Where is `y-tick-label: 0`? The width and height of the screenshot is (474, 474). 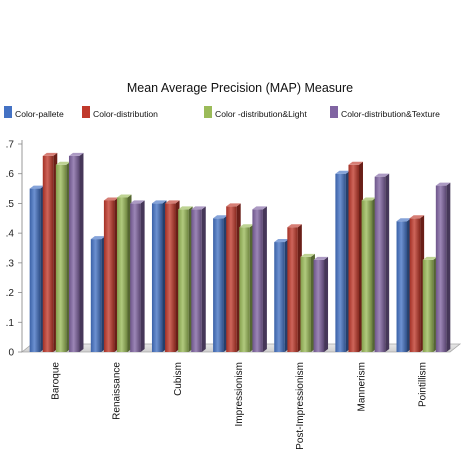
y-tick-label: 0 is located at coordinates (11, 353).